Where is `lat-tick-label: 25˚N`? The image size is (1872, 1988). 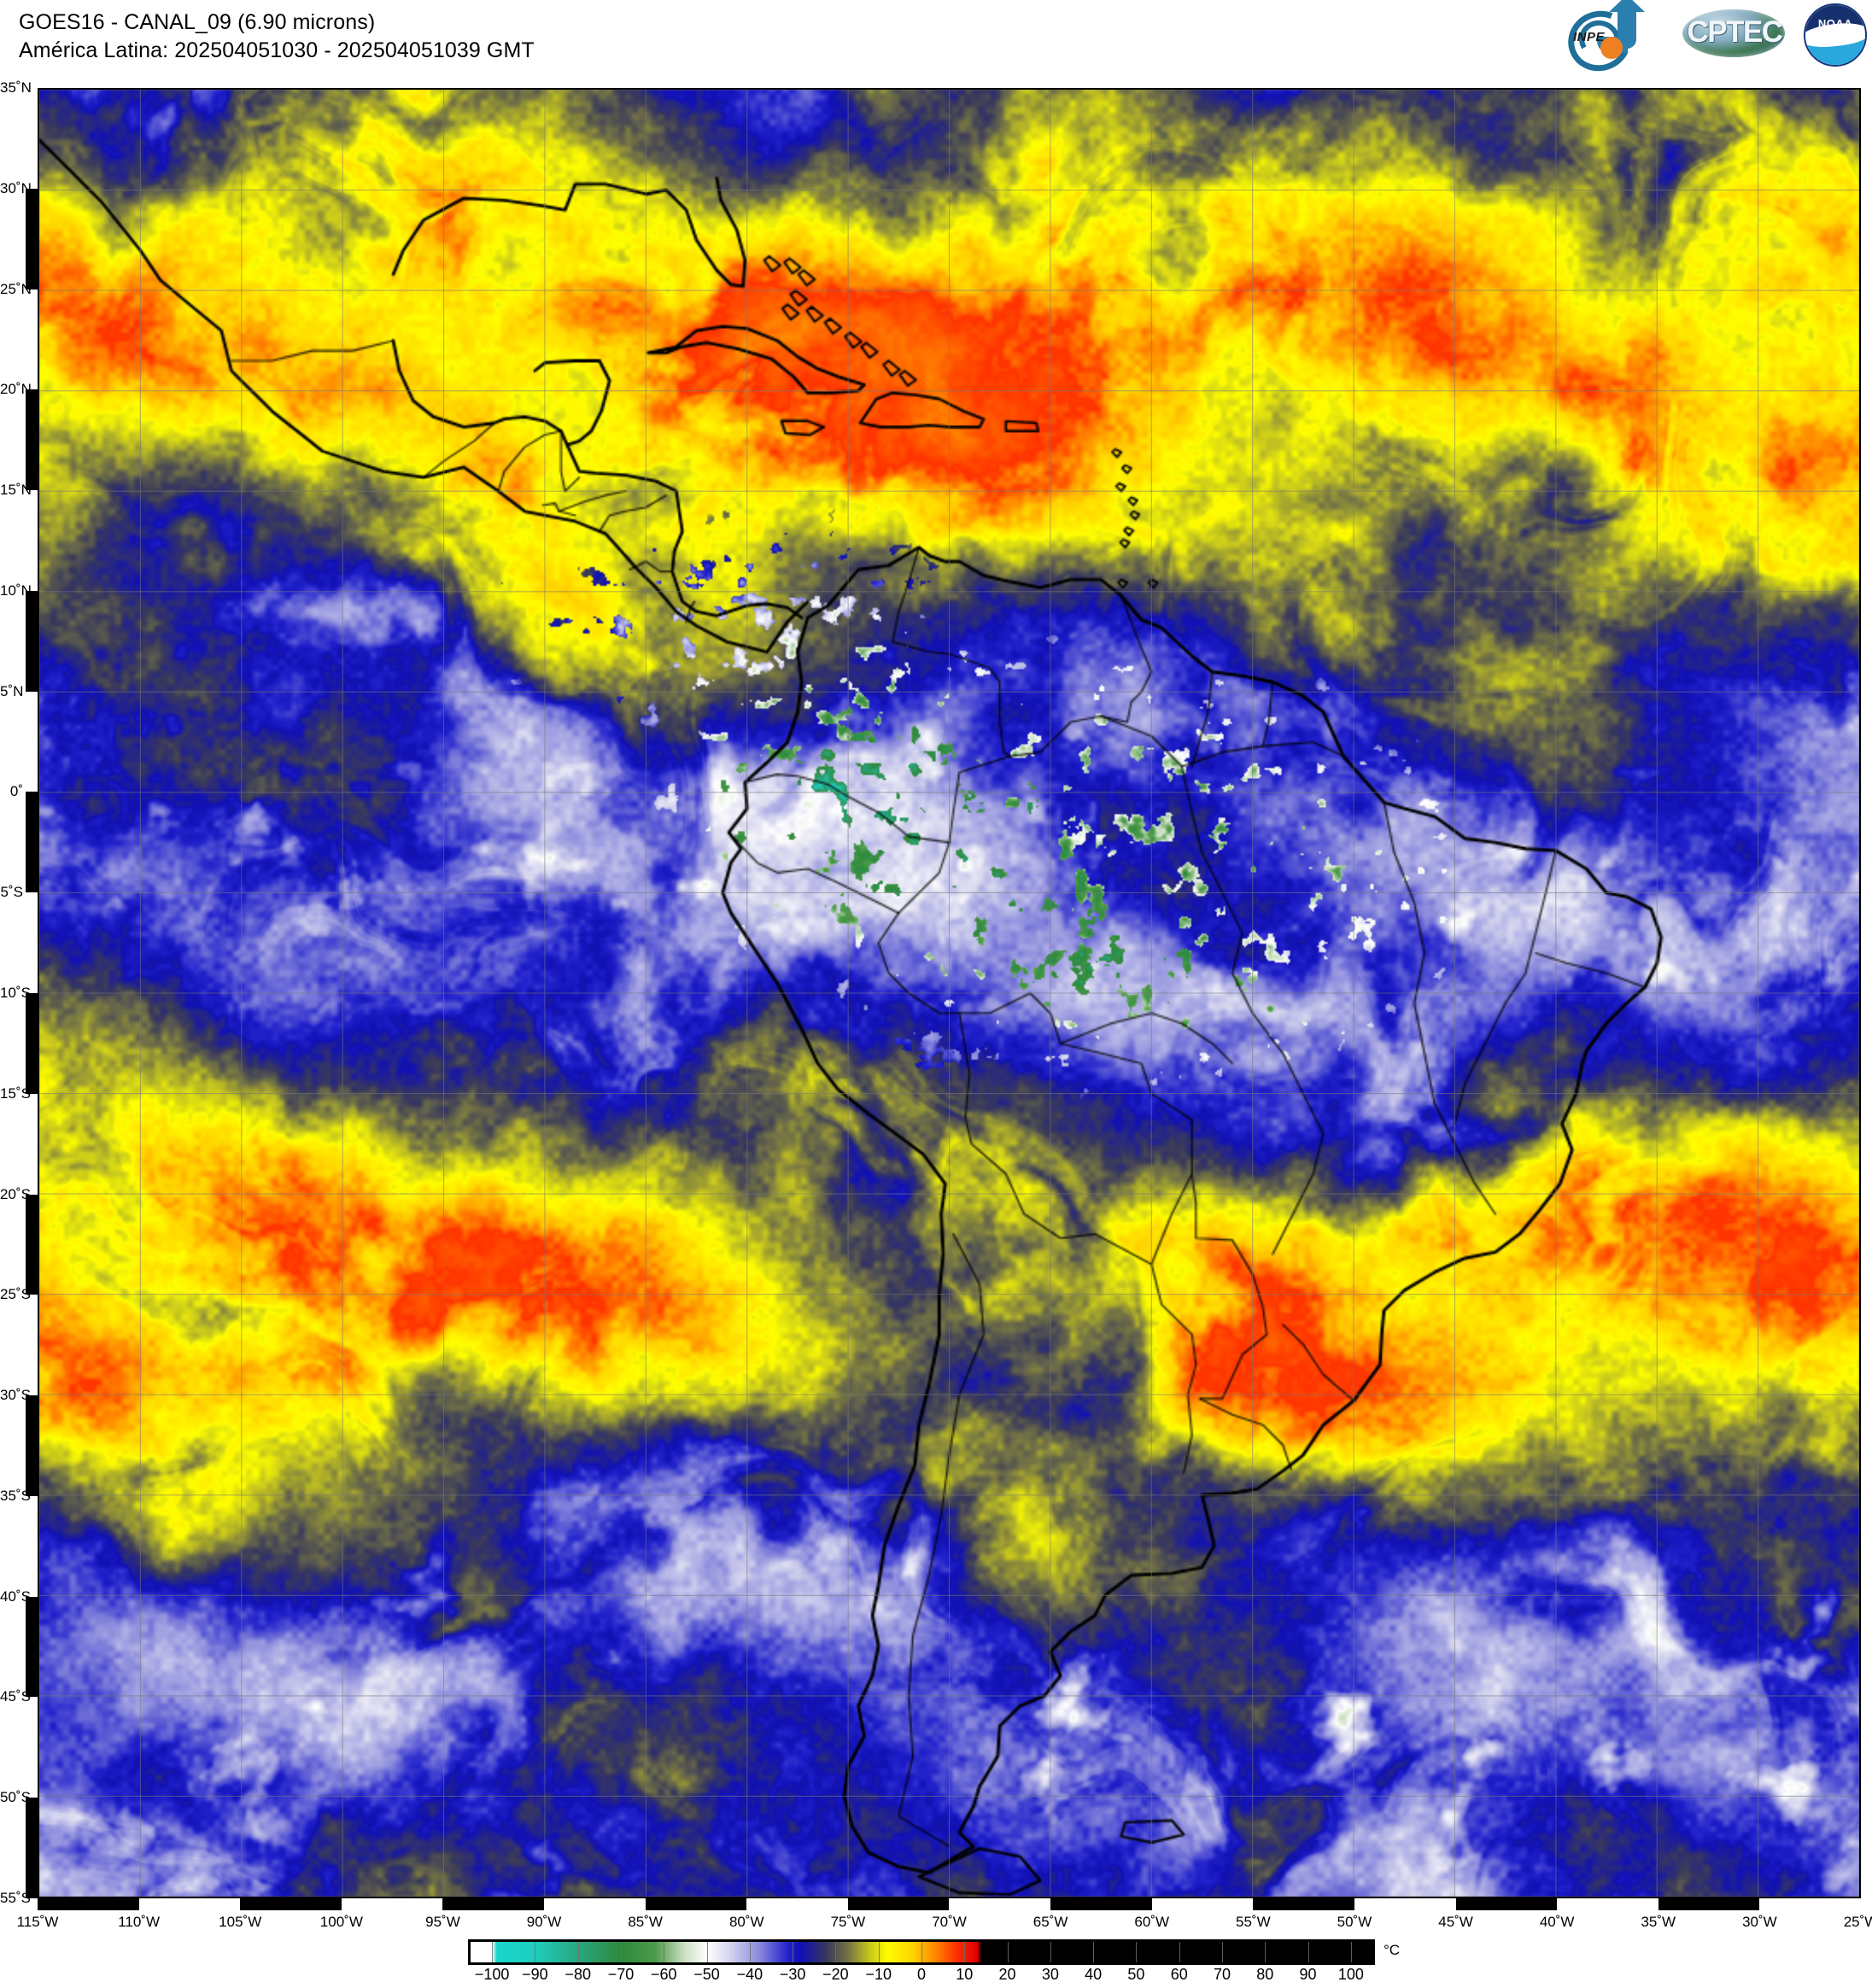
lat-tick-label: 25˚N is located at coordinates (16, 288).